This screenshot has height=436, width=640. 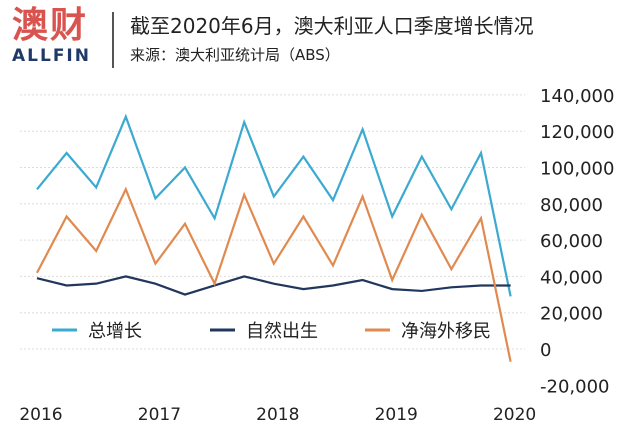 I want to click on logo-cn: 澳财, so click(x=50, y=25).